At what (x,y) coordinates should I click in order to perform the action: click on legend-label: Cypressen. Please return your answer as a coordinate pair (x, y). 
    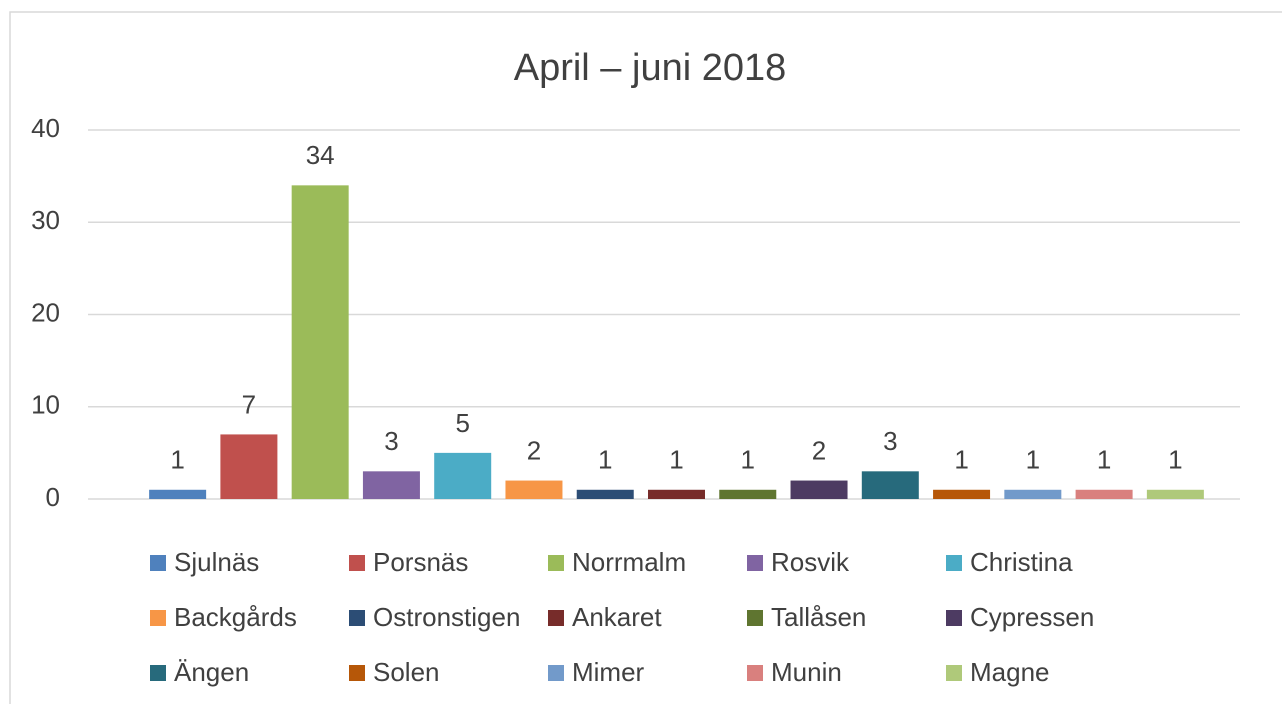
    Looking at the image, I should click on (1032, 617).